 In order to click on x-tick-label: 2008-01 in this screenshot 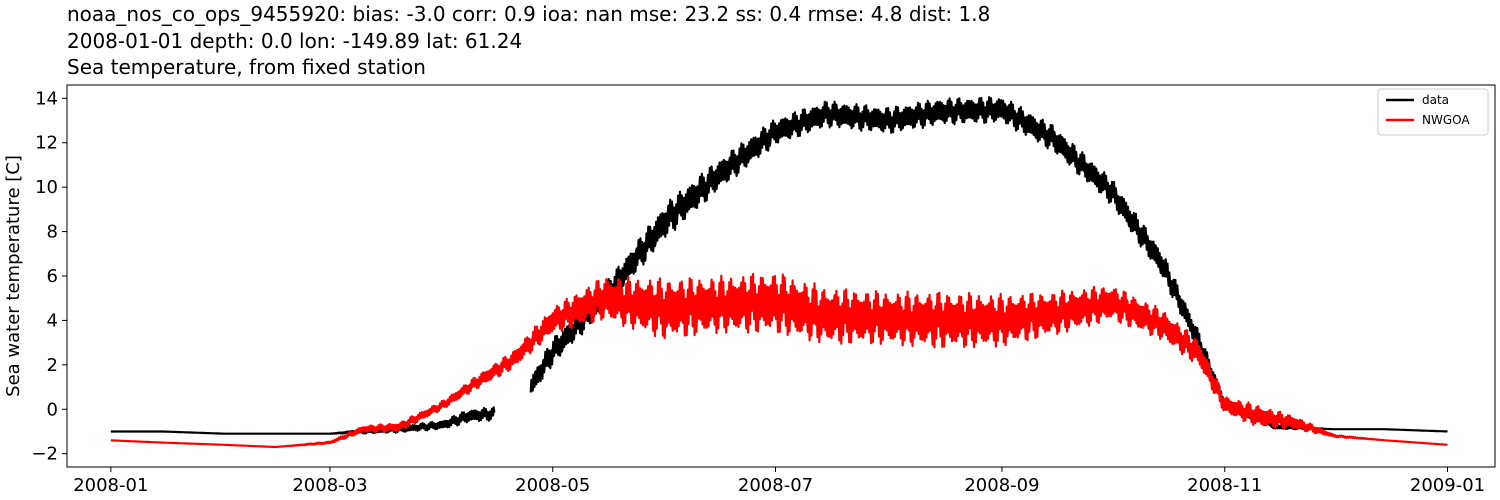, I will do `click(110, 485)`.